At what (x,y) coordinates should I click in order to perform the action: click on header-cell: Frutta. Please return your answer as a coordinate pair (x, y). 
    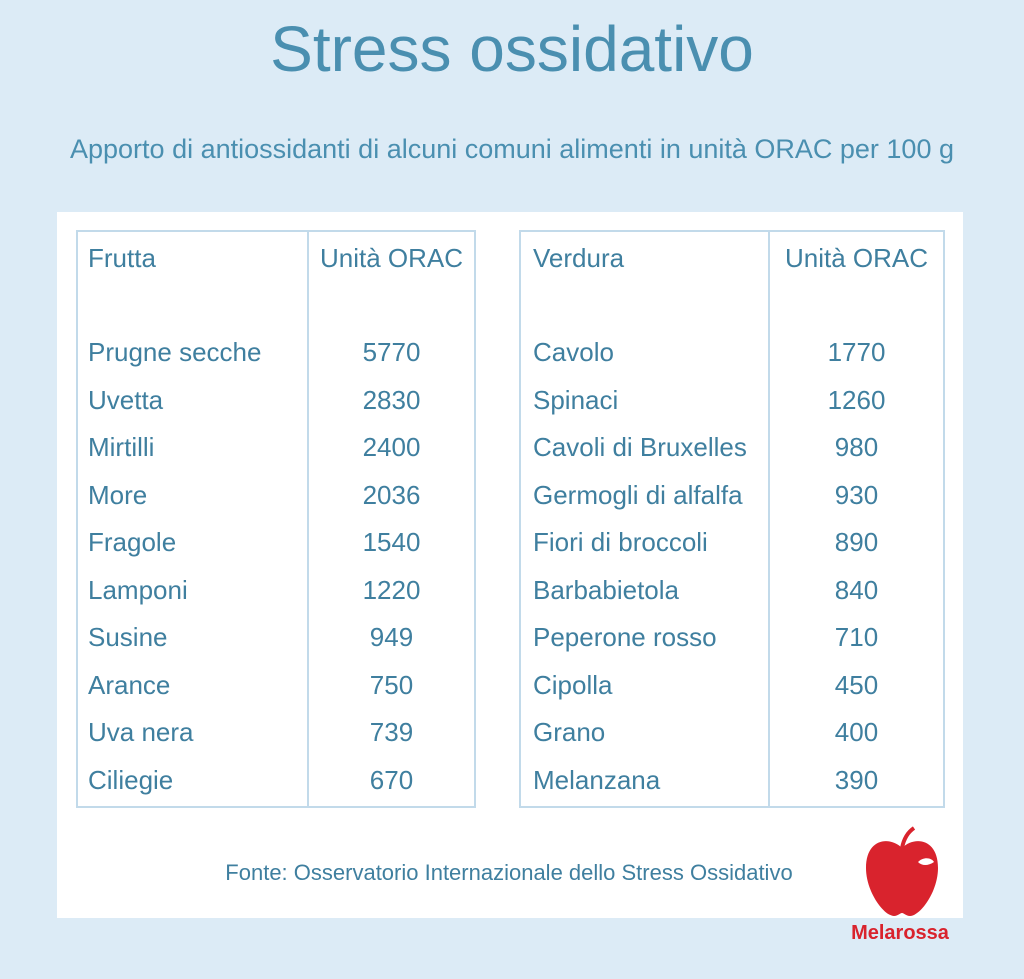
    Looking at the image, I should click on (122, 258).